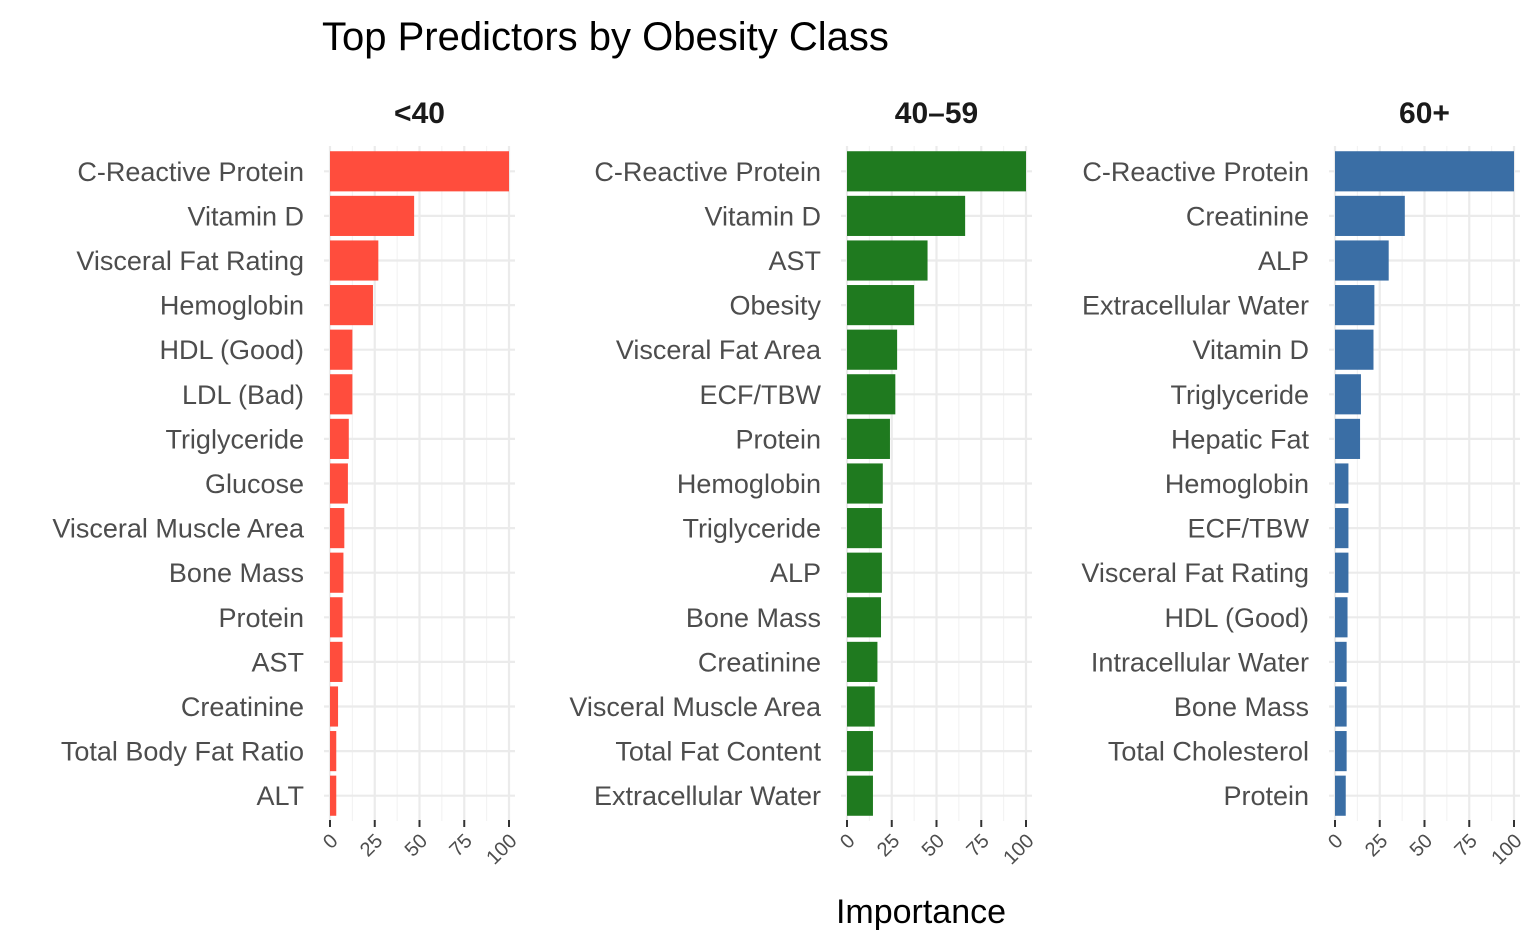  I want to click on facet-label: 40–59, so click(936, 113).